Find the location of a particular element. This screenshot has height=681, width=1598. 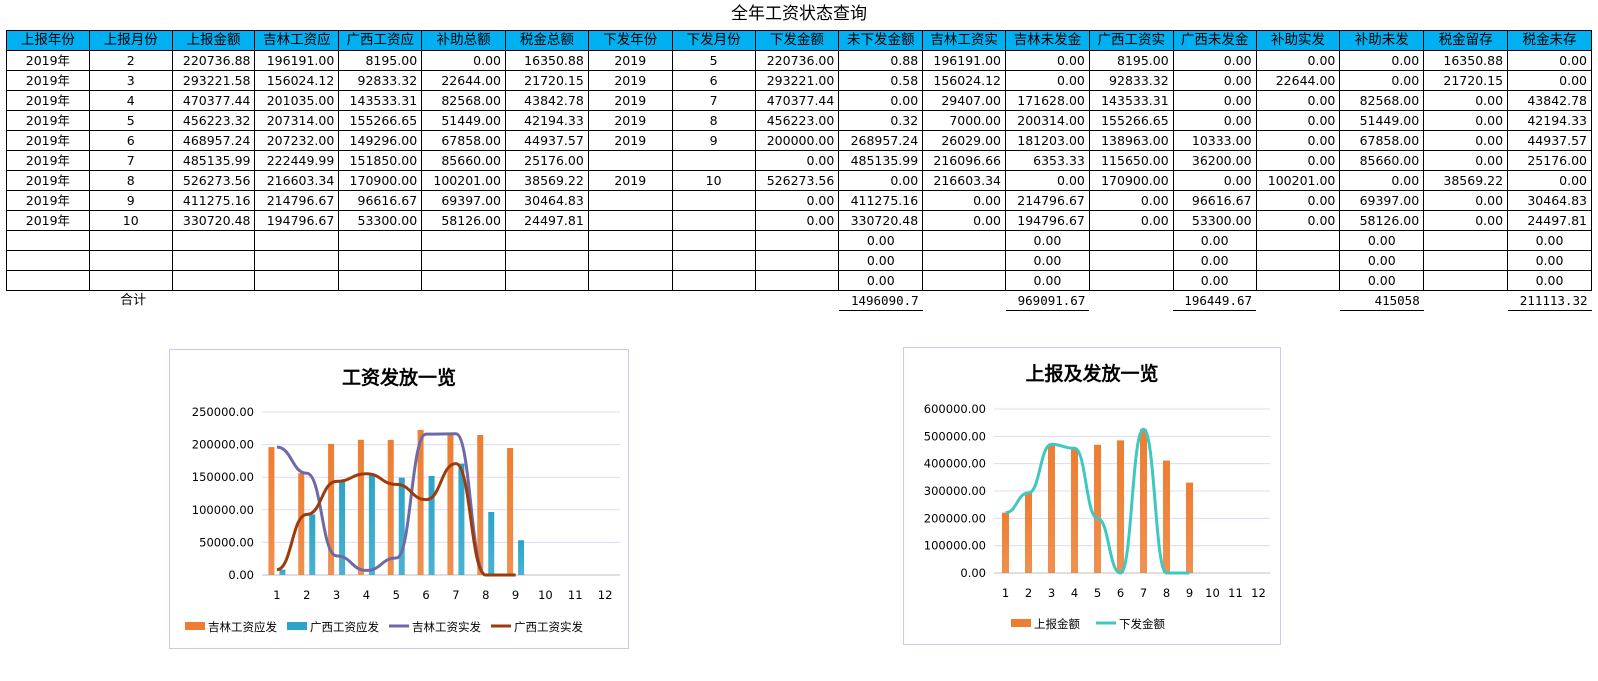

column-header: 上报年份 is located at coordinates (48, 40).